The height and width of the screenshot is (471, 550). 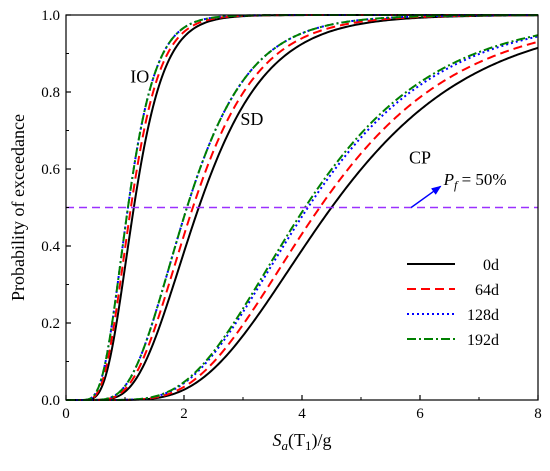 I want to click on y-tick-label: 0.0, so click(x=50, y=401).